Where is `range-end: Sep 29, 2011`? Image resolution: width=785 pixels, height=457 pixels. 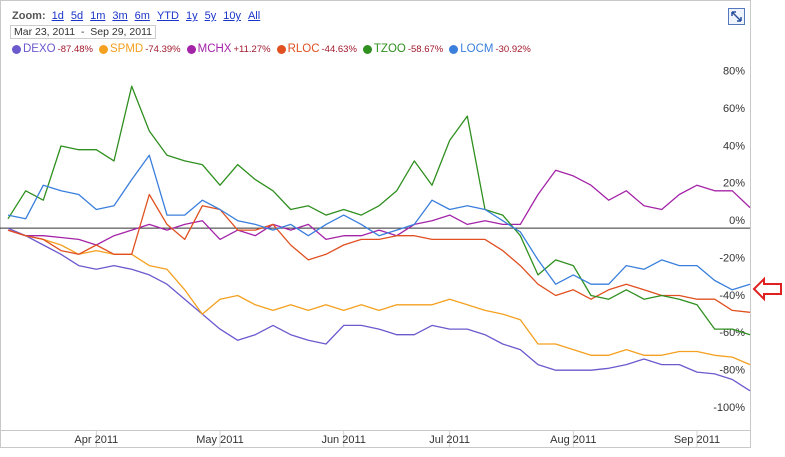
range-end: Sep 29, 2011 is located at coordinates (121, 32).